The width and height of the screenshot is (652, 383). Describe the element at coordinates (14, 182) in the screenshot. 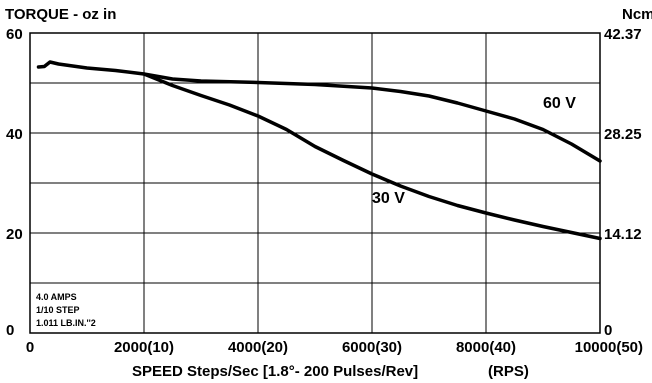

I see `left-y-tick-labels: 0 20 40 60` at that location.